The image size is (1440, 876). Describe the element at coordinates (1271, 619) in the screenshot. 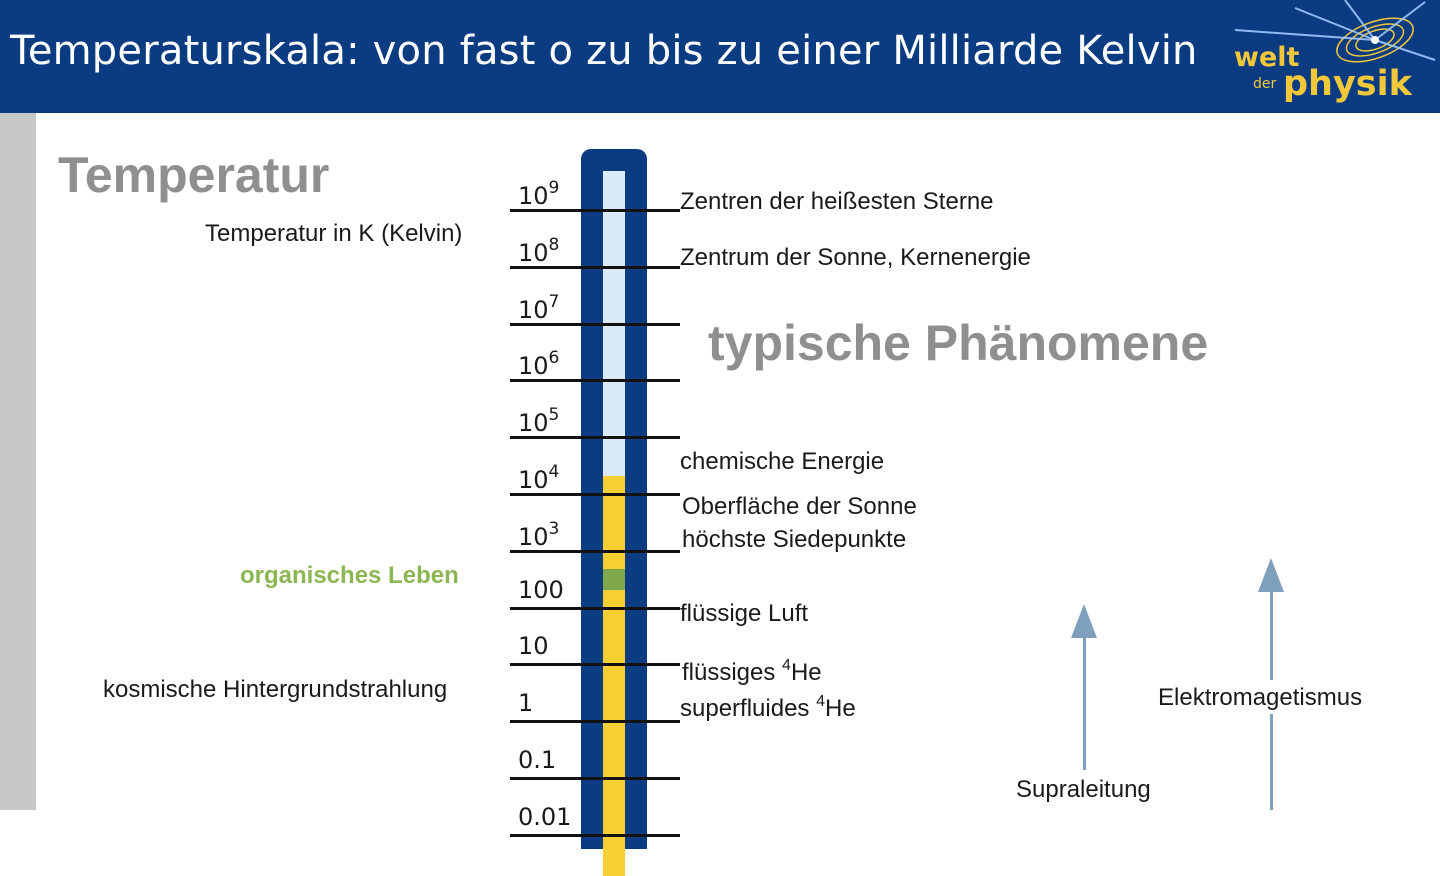

I see `electromagnetism-arrow-icon` at that location.